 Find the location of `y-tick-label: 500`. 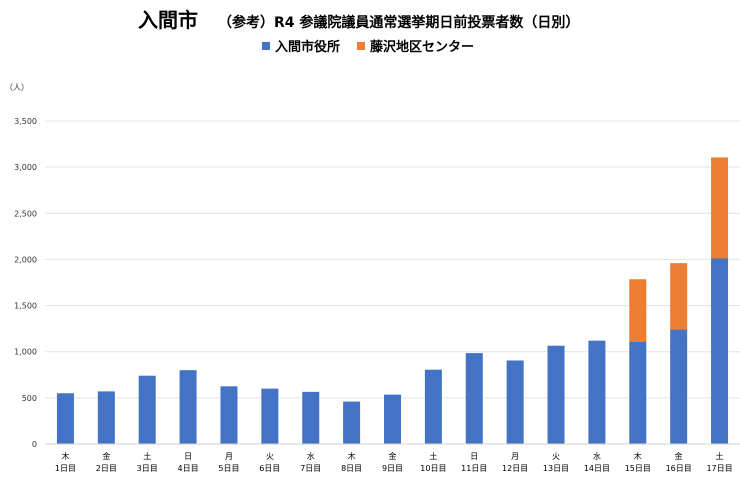

y-tick-label: 500 is located at coordinates (29, 398).